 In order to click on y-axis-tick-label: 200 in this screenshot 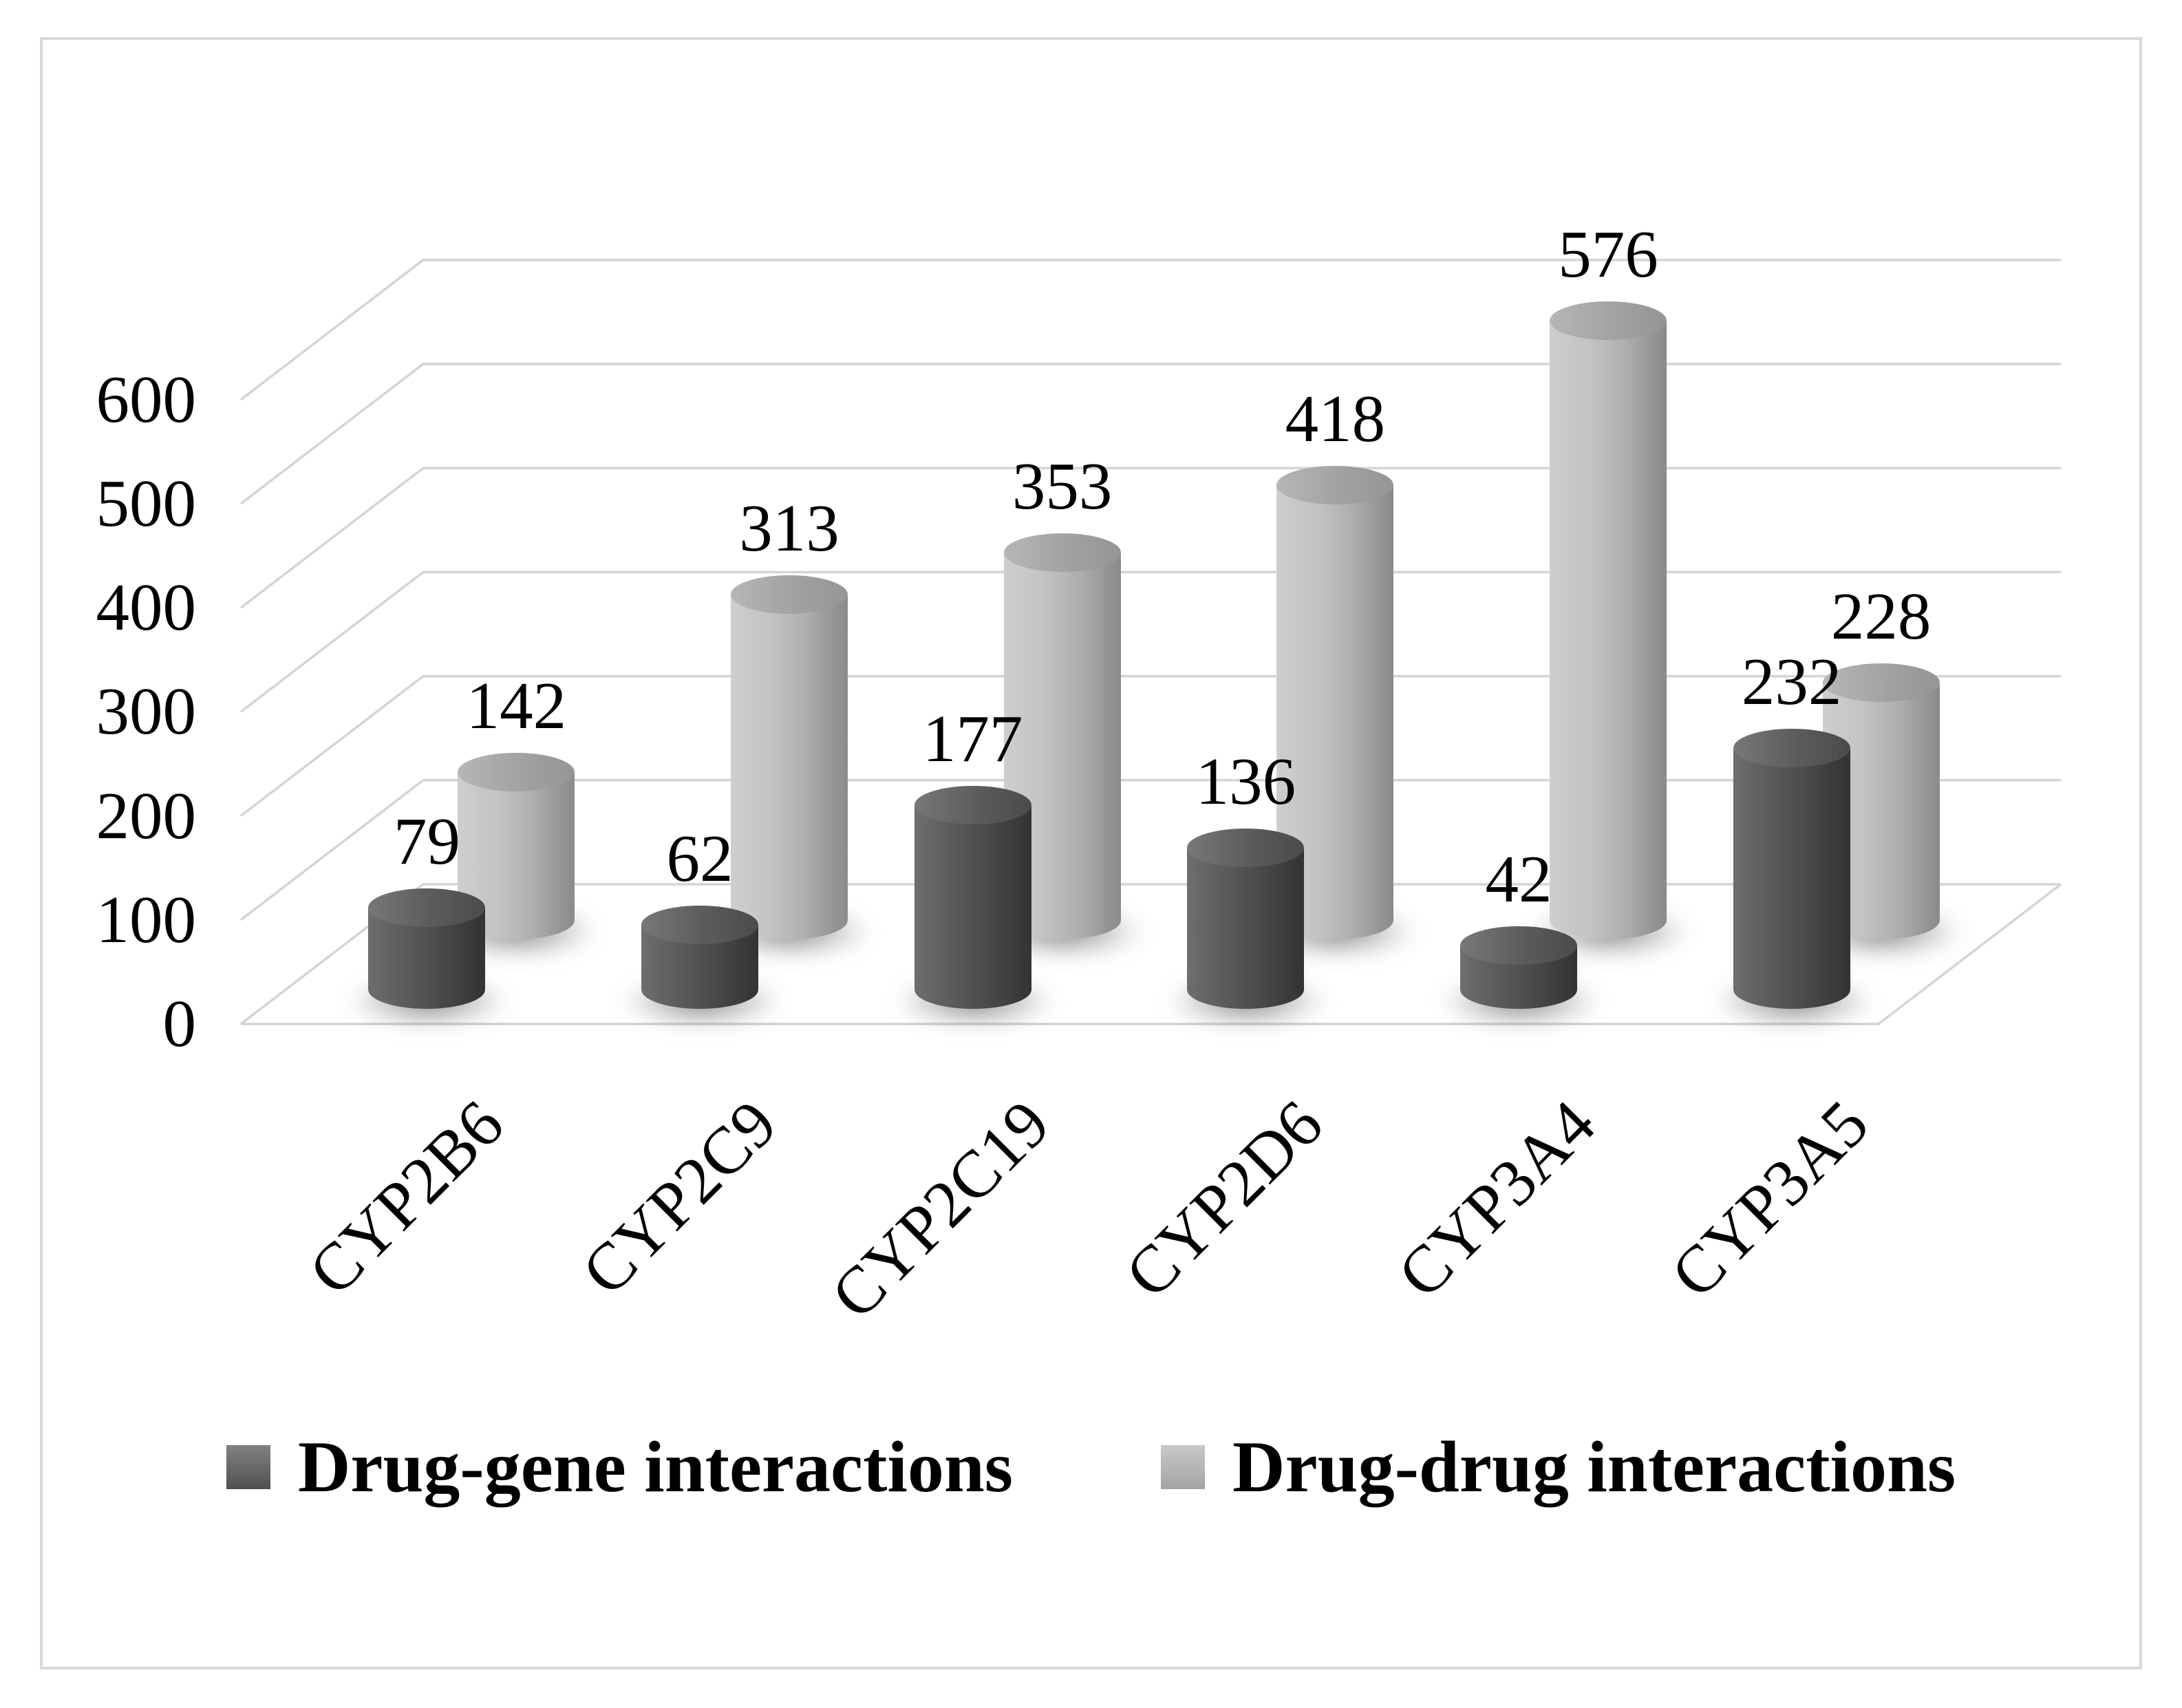, I will do `click(146, 815)`.